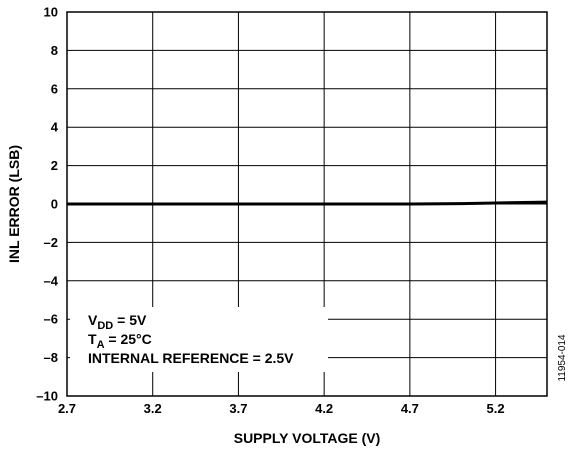 The image size is (570, 452). I want to click on y-tick-label: 6, so click(54, 88).